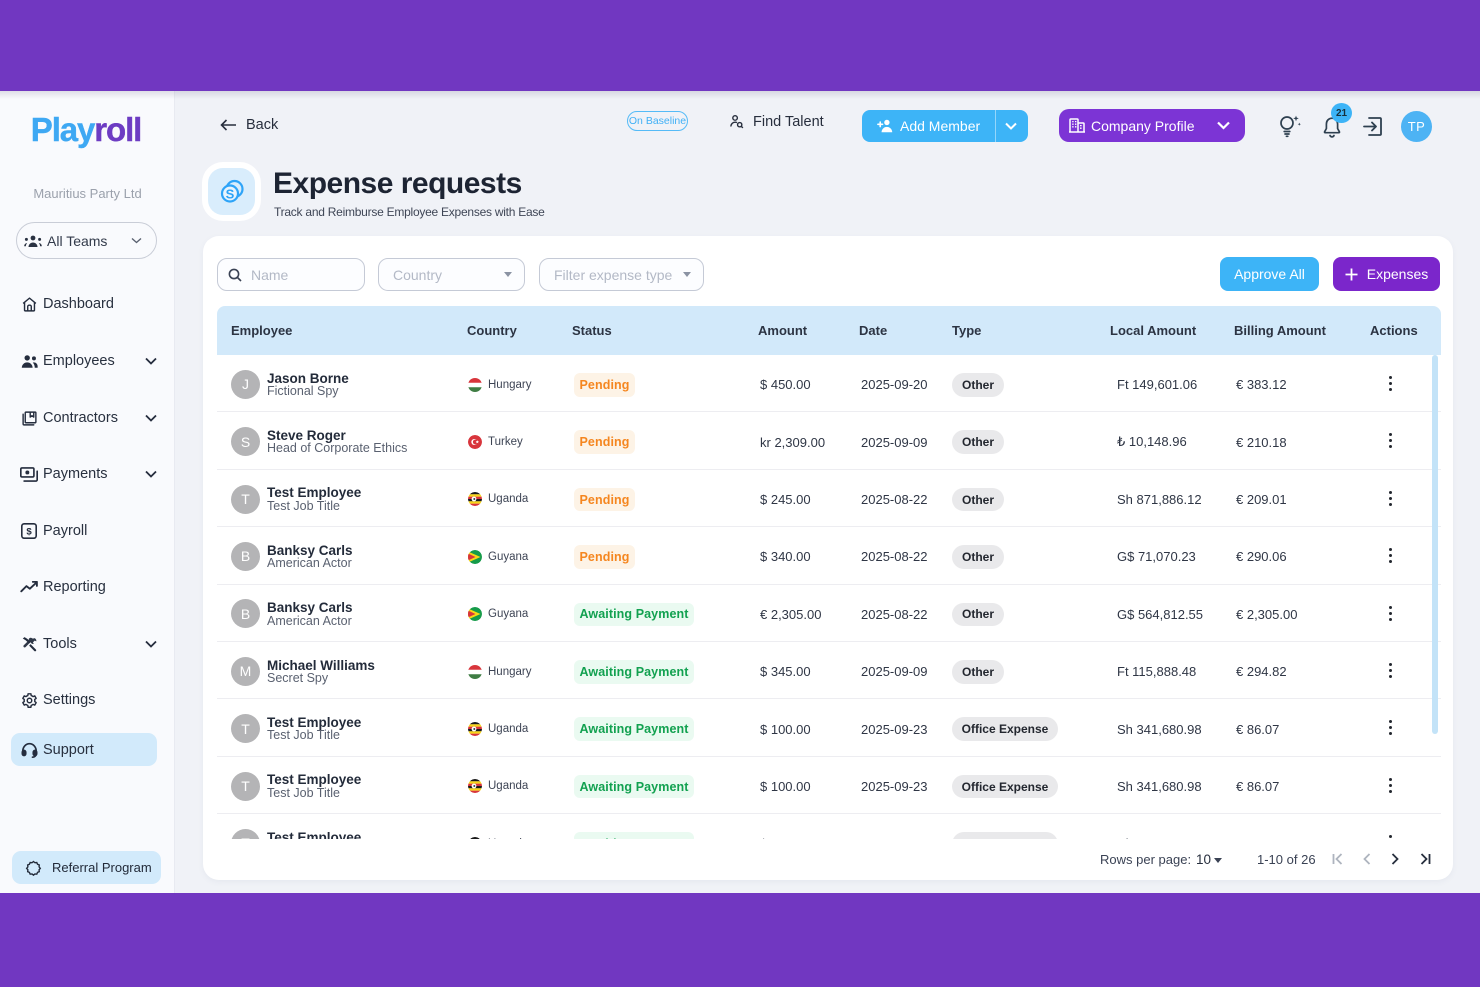 The width and height of the screenshot is (1480, 987). I want to click on svg-text: S, so click(229, 193).